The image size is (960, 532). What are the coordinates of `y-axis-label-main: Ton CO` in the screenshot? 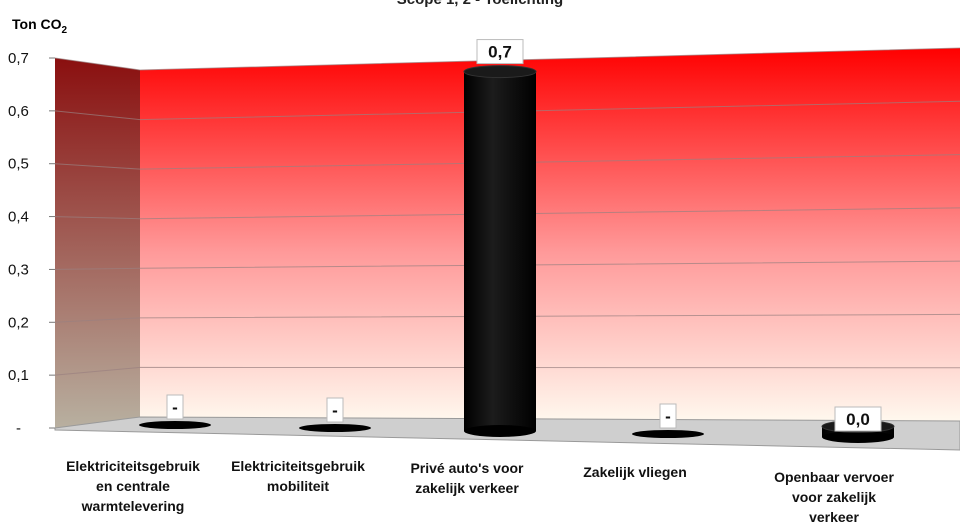 It's located at (37, 24).